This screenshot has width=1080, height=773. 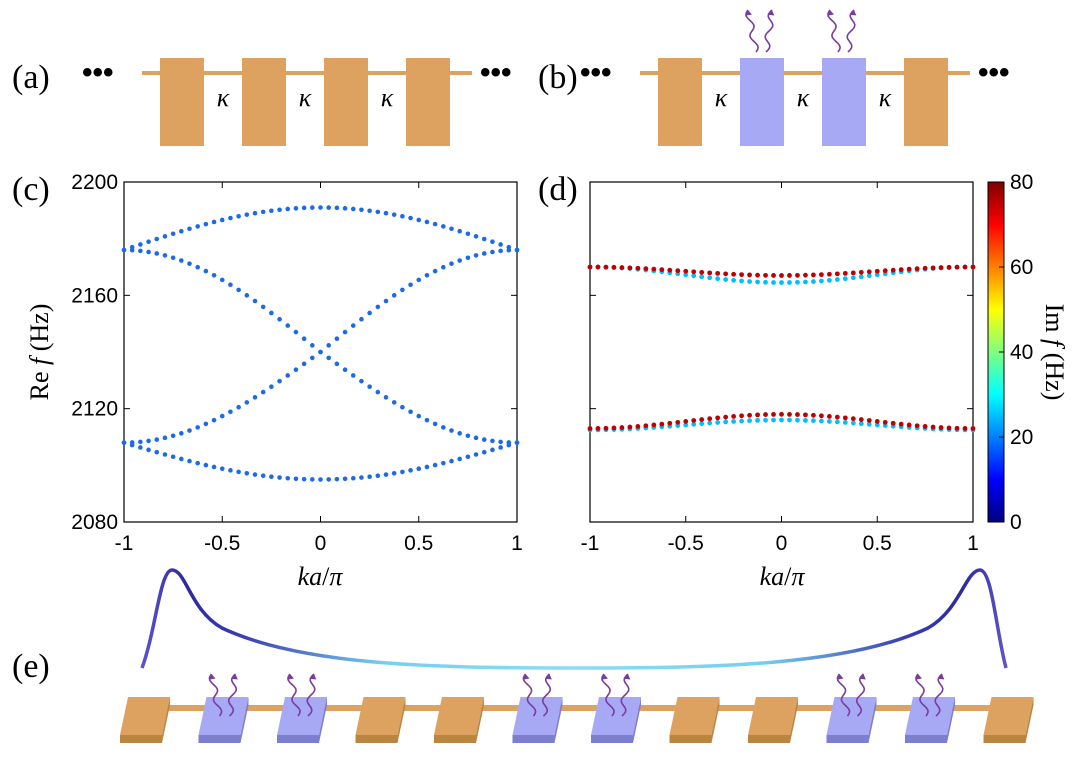 What do you see at coordinates (1054, 352) in the screenshot?
I see `colorbar-label: Im f (Hz)` at bounding box center [1054, 352].